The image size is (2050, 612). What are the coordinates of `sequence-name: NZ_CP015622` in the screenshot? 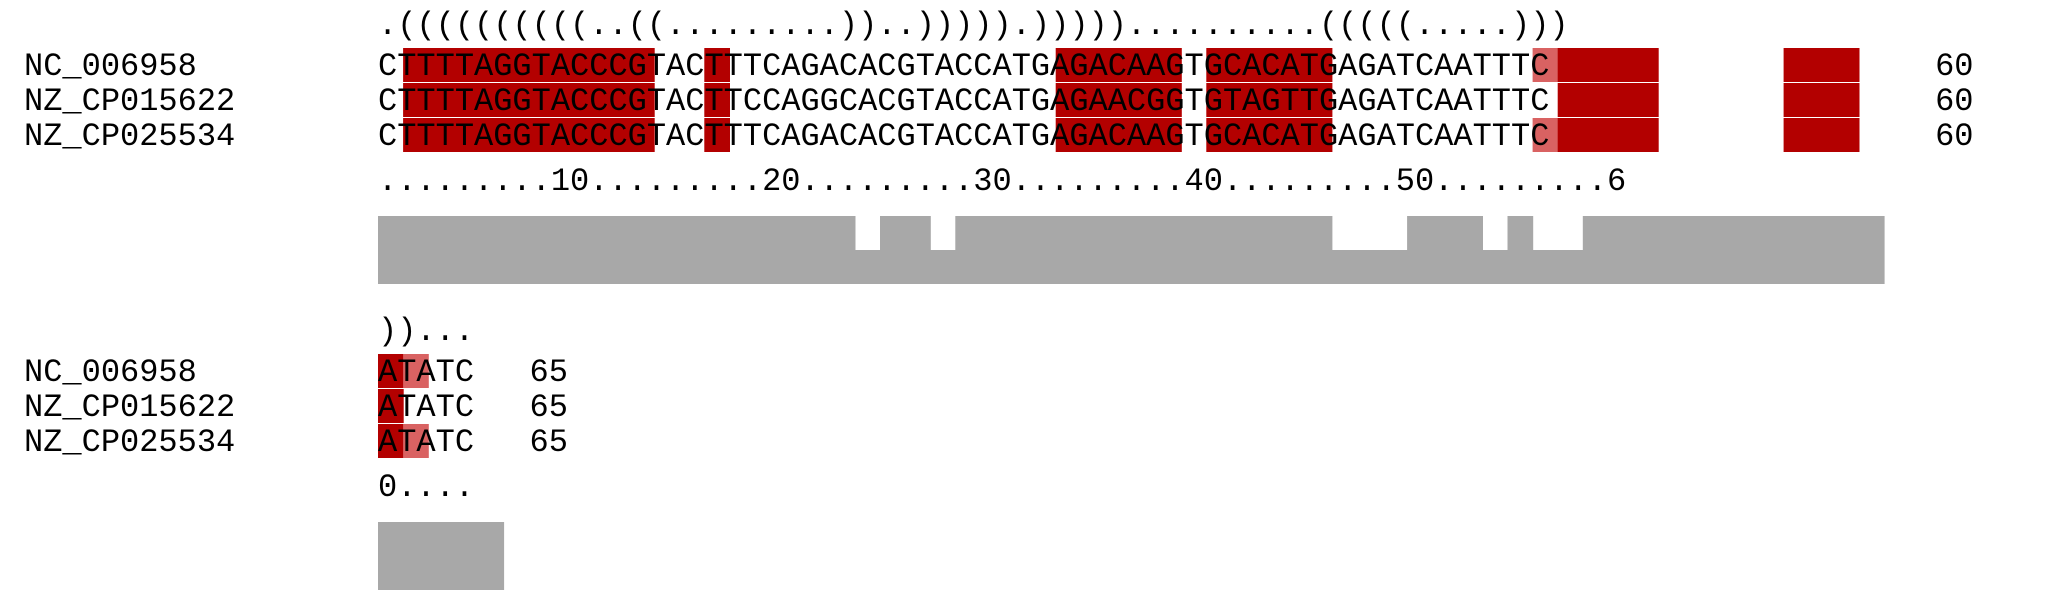 It's located at (129, 101).